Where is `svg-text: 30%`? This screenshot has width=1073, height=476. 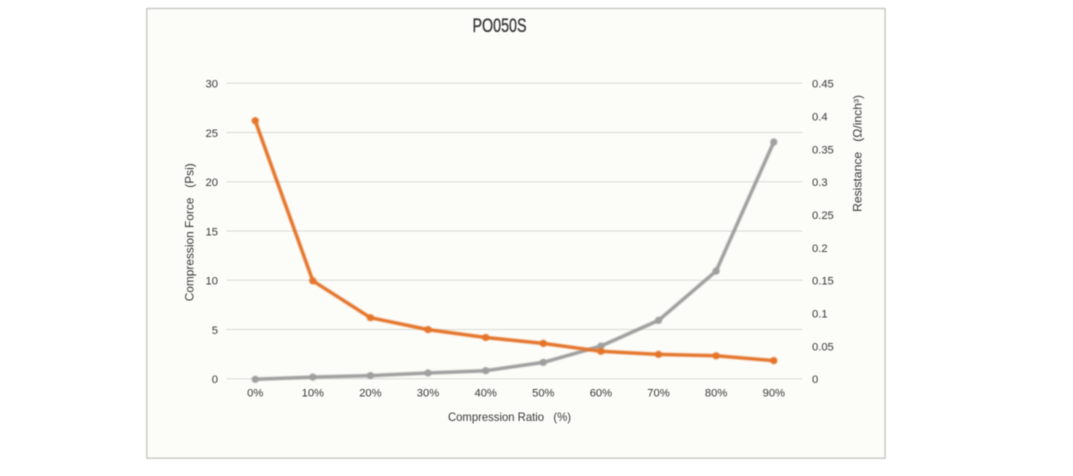
svg-text: 30% is located at coordinates (428, 394).